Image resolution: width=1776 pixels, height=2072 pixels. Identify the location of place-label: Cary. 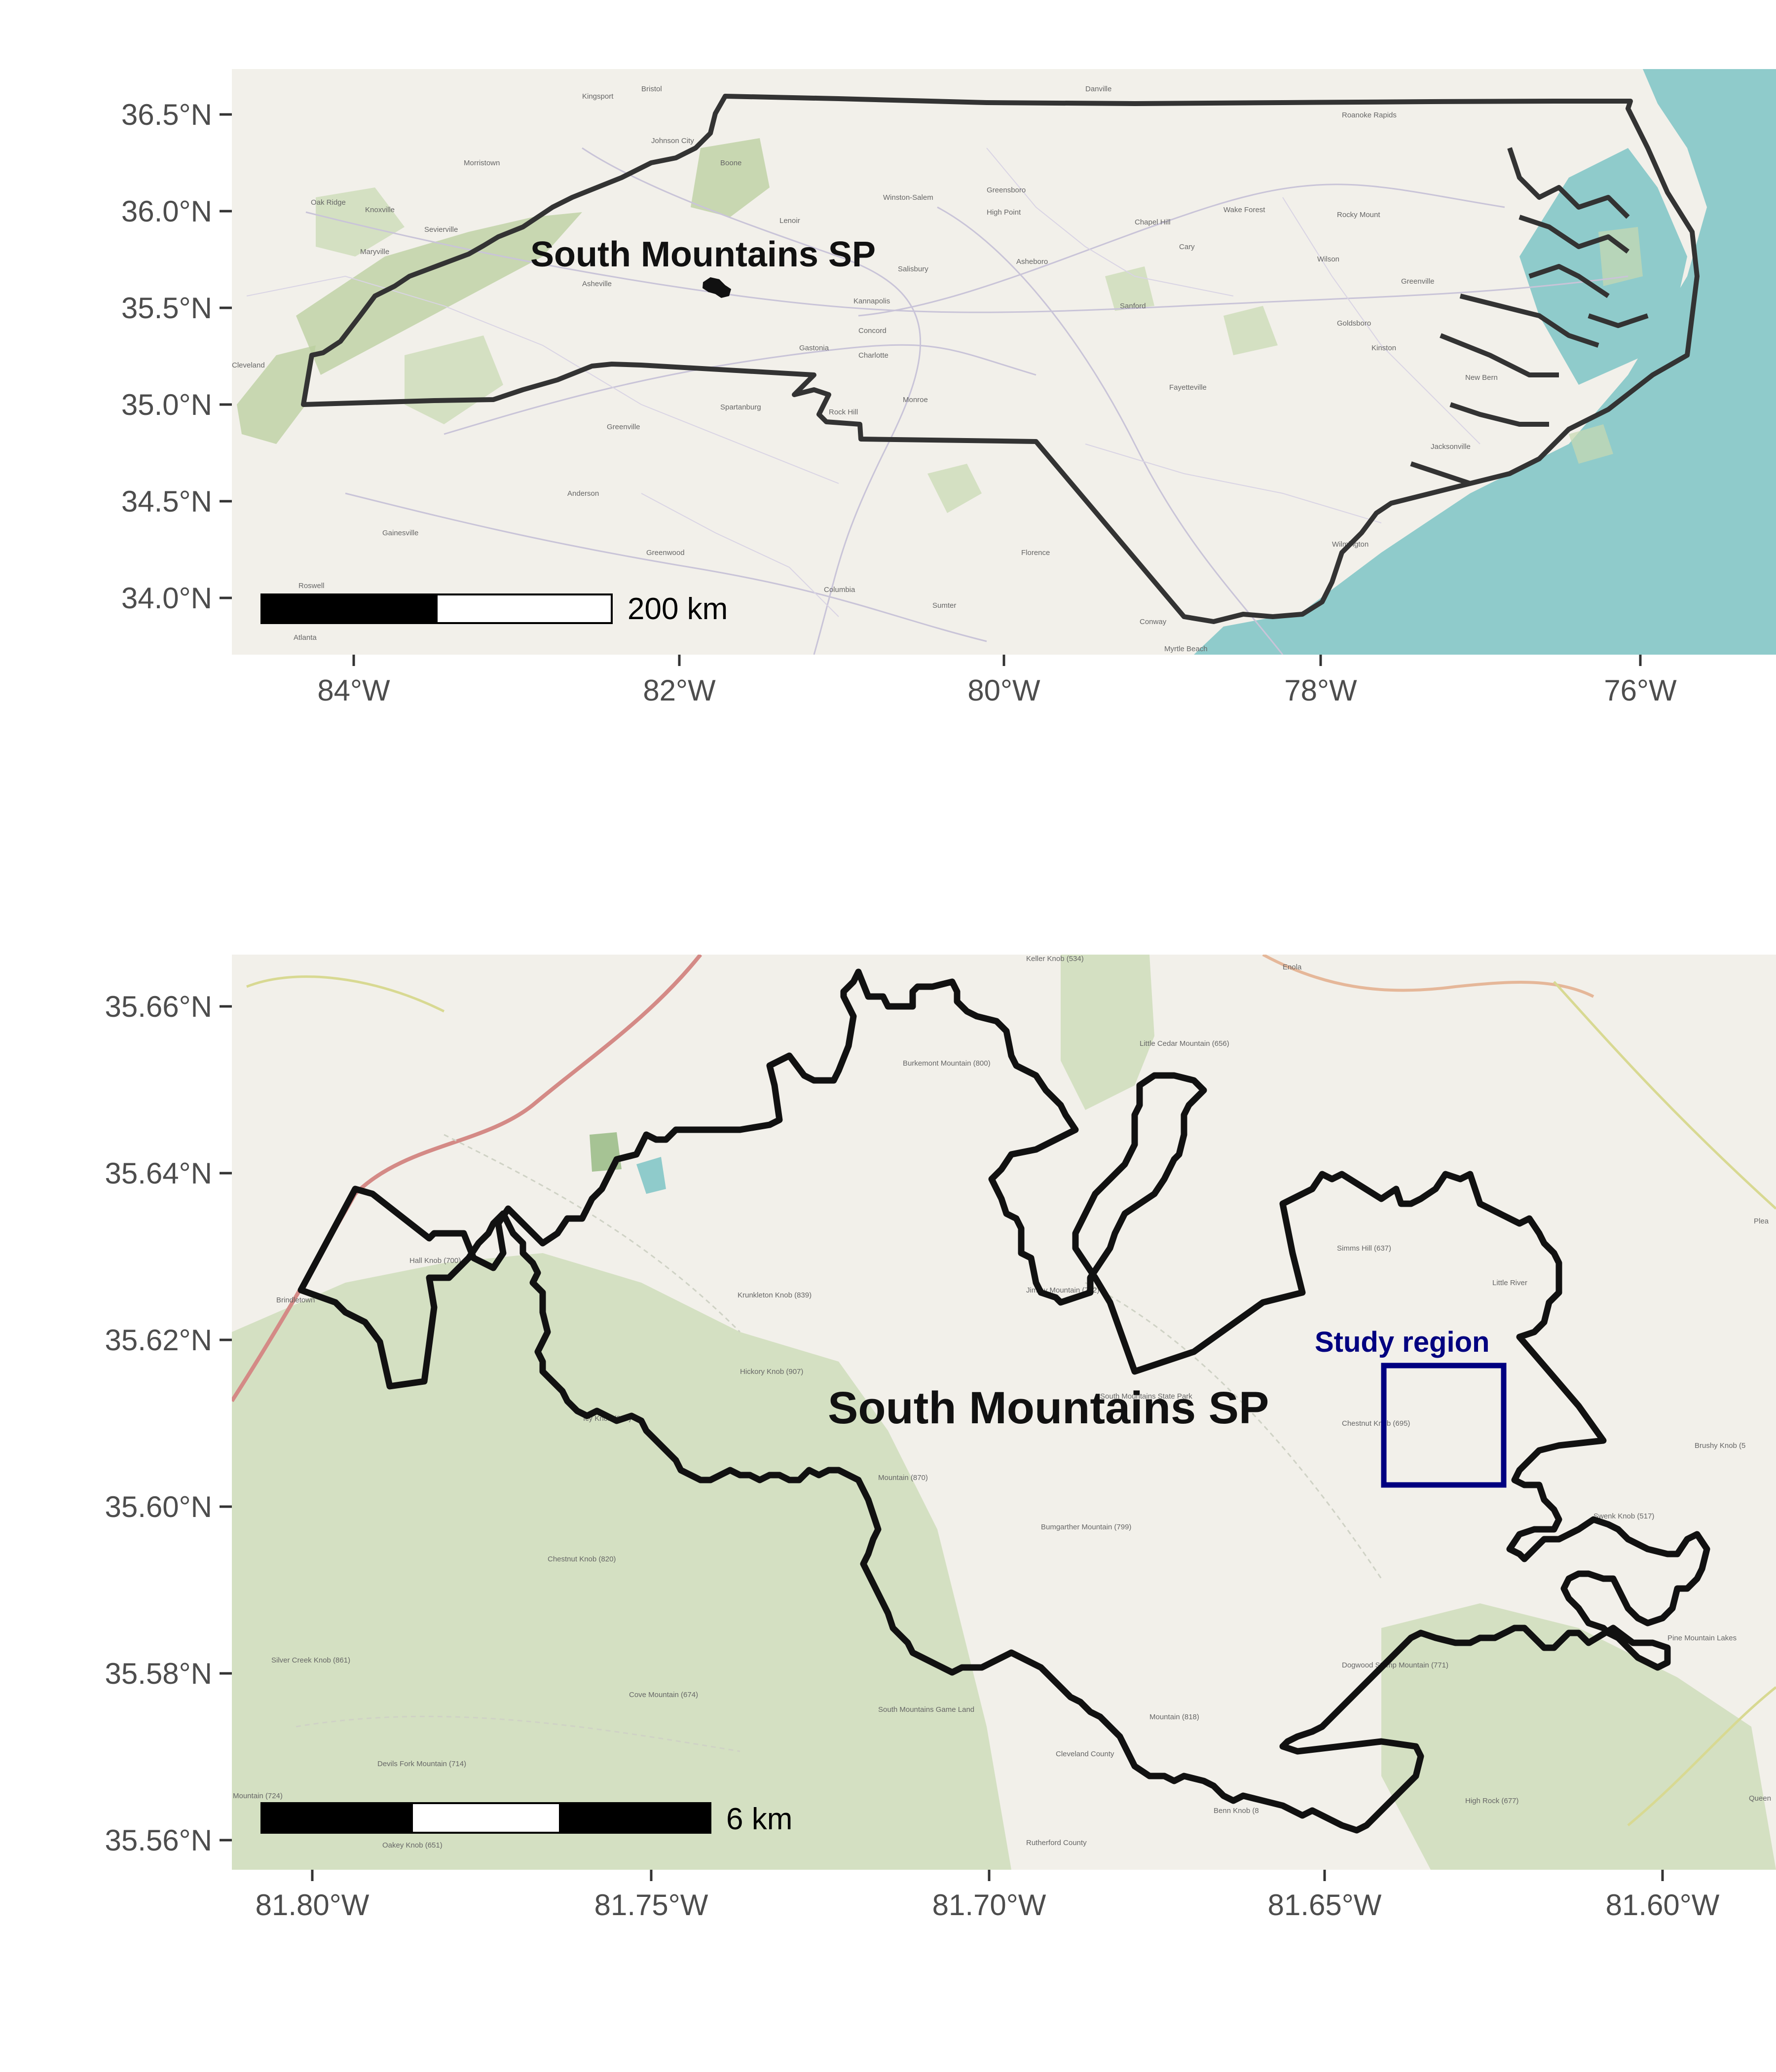
(1187, 247).